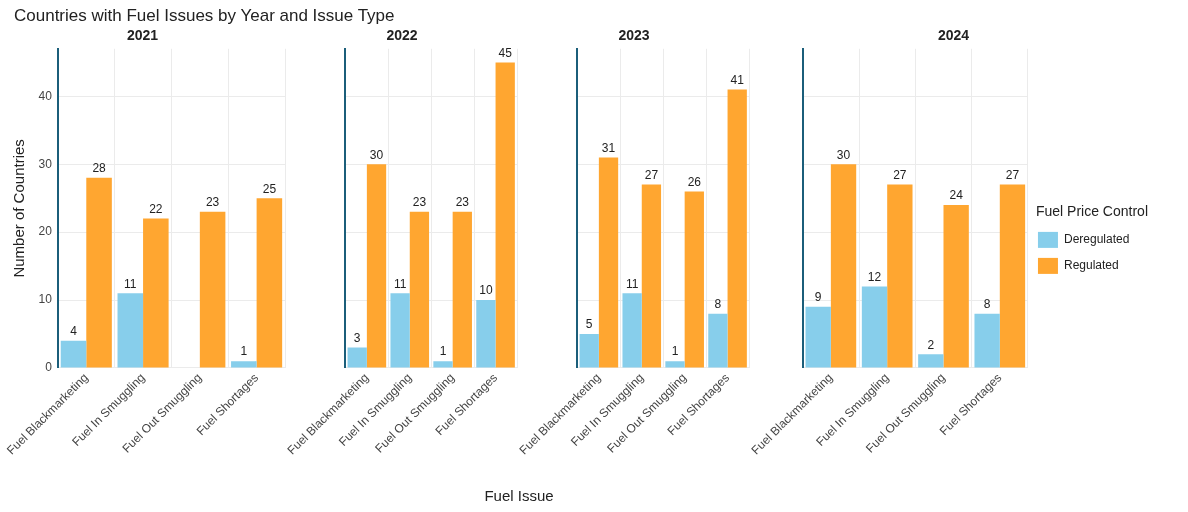 The width and height of the screenshot is (1188, 512). I want to click on data-label: 28, so click(99, 168).